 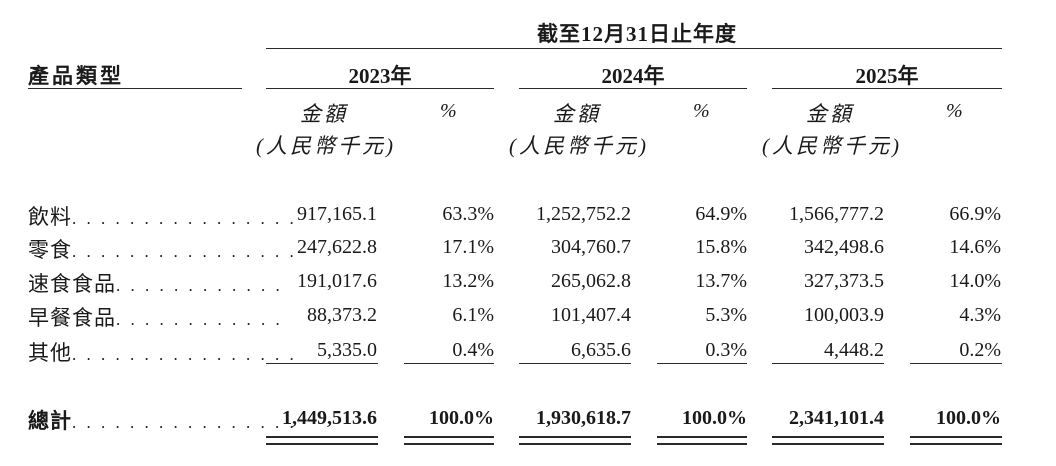 I want to click on table-cell: 5,335.0, so click(x=347, y=350).